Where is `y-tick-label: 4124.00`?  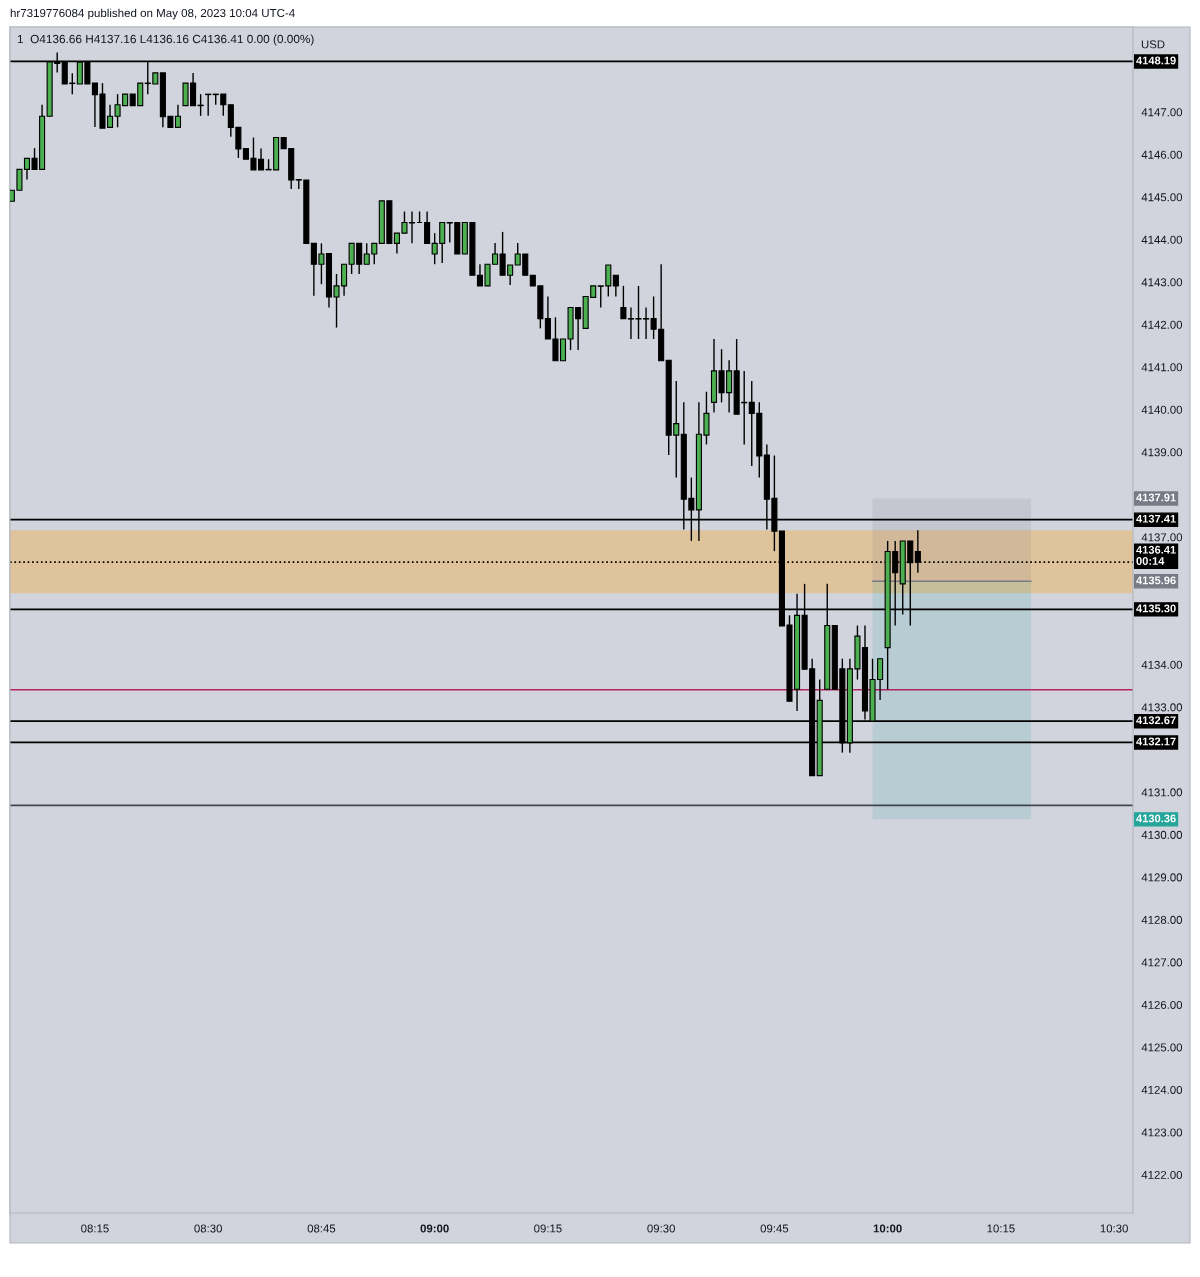
y-tick-label: 4124.00 is located at coordinates (1162, 1089).